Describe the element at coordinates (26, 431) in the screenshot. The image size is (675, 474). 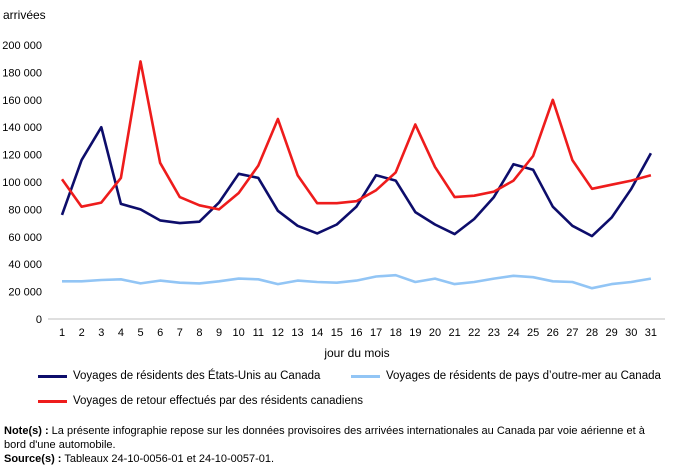
I see `note-label: Note(s) :` at that location.